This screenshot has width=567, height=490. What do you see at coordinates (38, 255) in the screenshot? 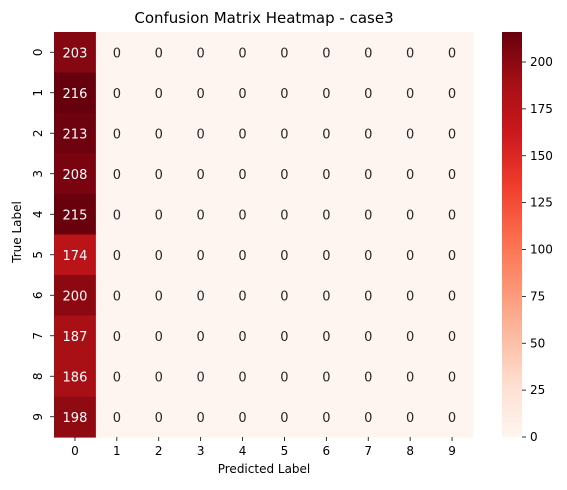
I see `y-tick-label: 5` at bounding box center [38, 255].